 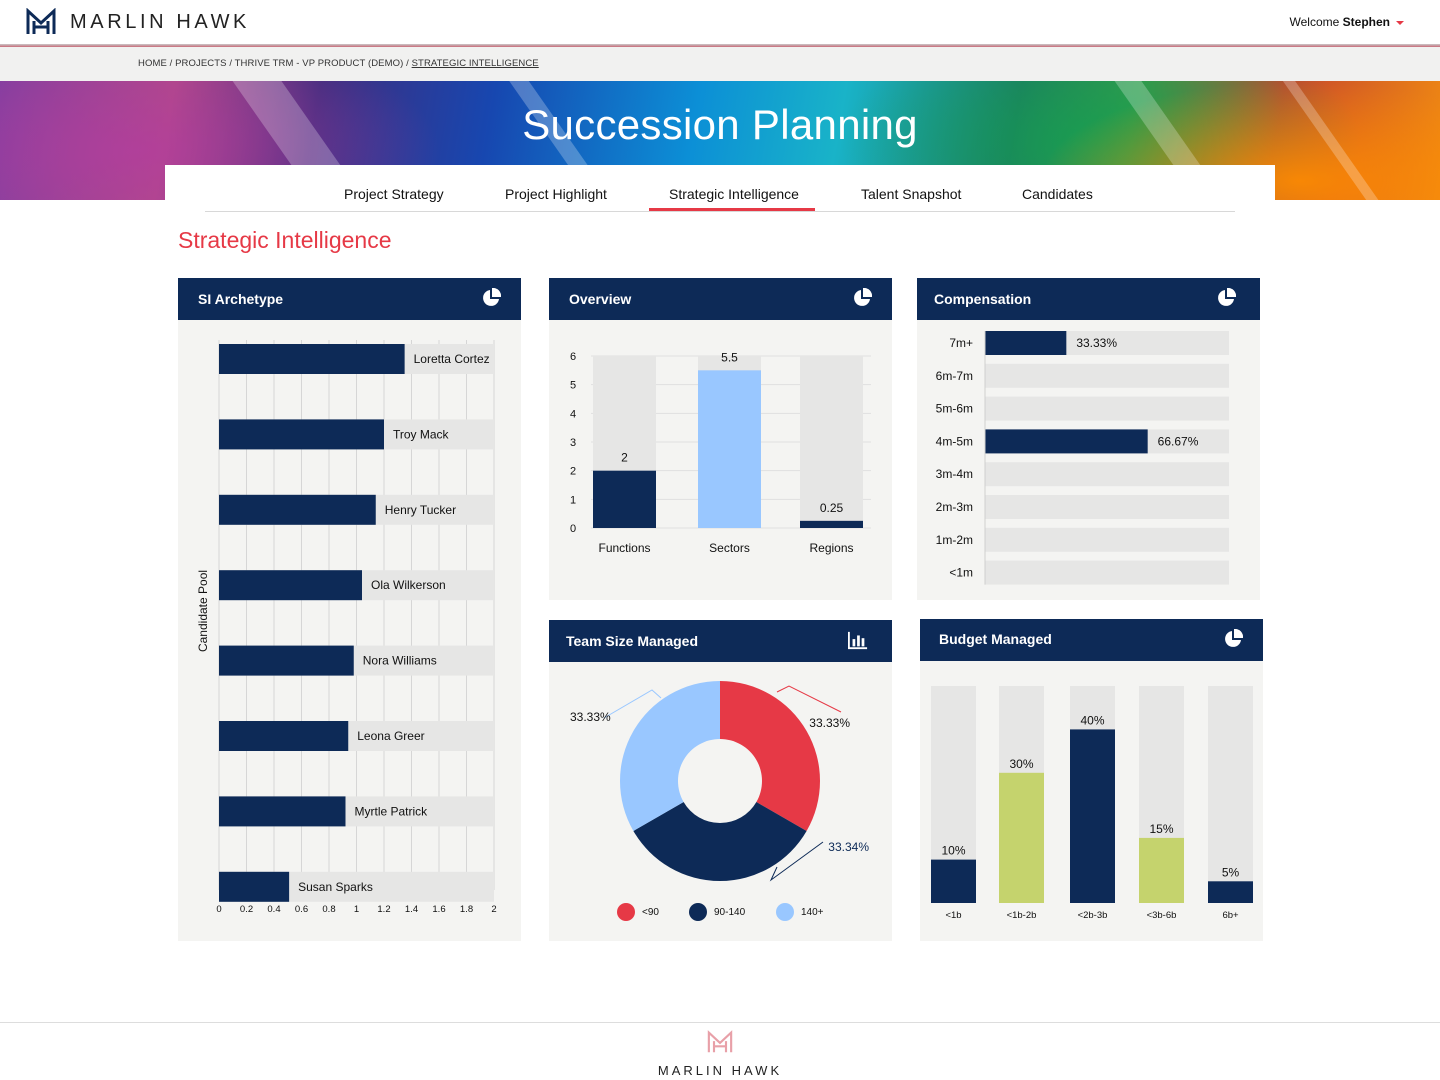 I want to click on bar-label: Susan Sparks, so click(x=335, y=887).